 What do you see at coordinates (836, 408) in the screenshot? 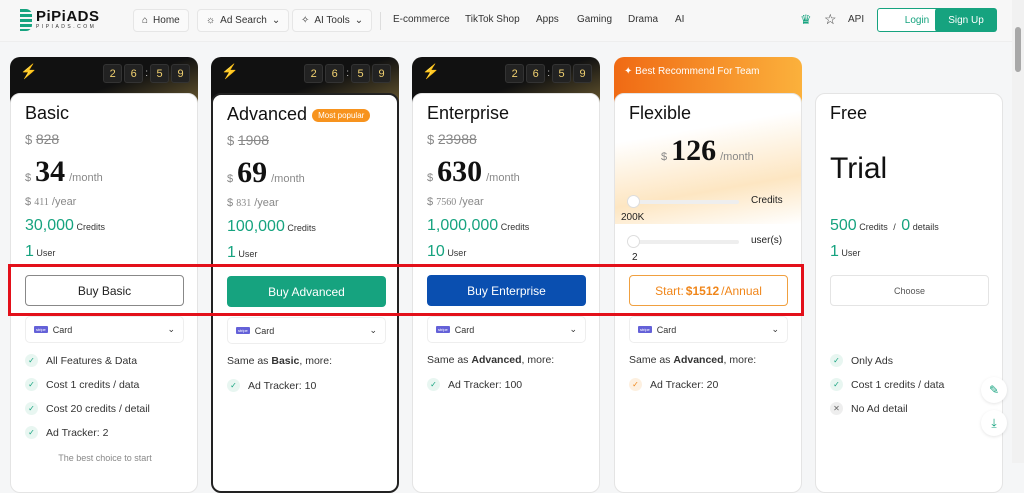
I see `x-icon: ✕` at bounding box center [836, 408].